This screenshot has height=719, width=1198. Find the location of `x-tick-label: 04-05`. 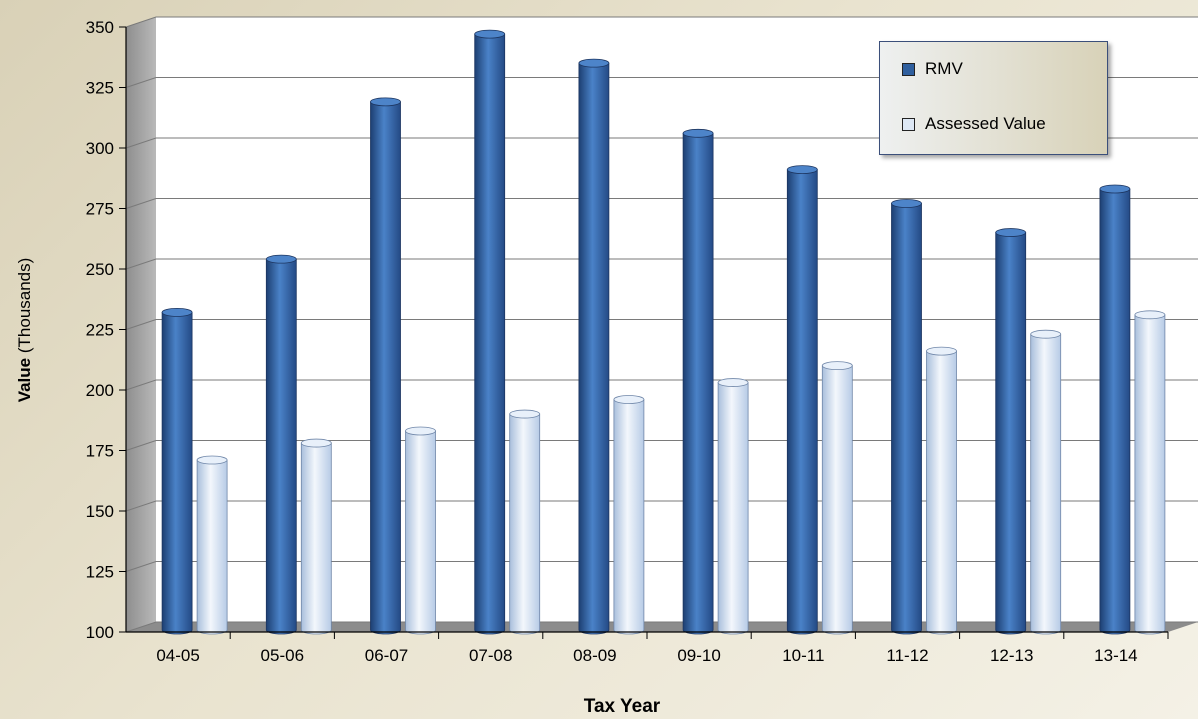

x-tick-label: 04-05 is located at coordinates (177, 655).